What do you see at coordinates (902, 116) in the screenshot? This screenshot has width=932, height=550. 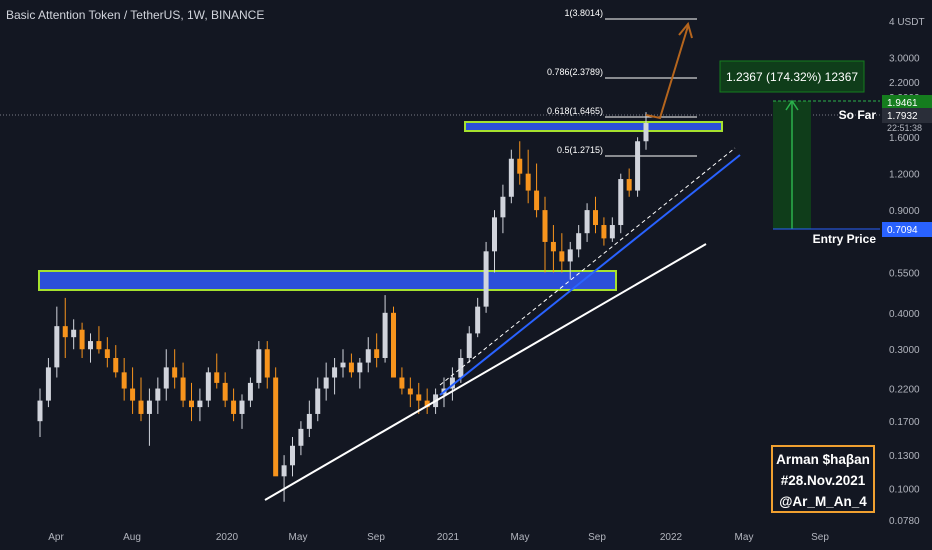 I see `current-price-tag: 1.7932` at bounding box center [902, 116].